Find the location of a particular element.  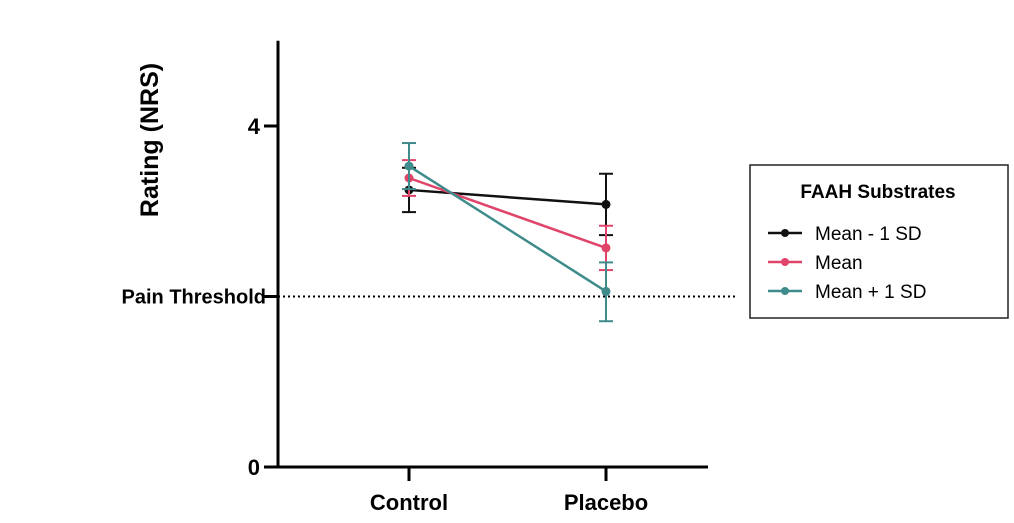

legend-label: Mean - 1 SD is located at coordinates (868, 234).